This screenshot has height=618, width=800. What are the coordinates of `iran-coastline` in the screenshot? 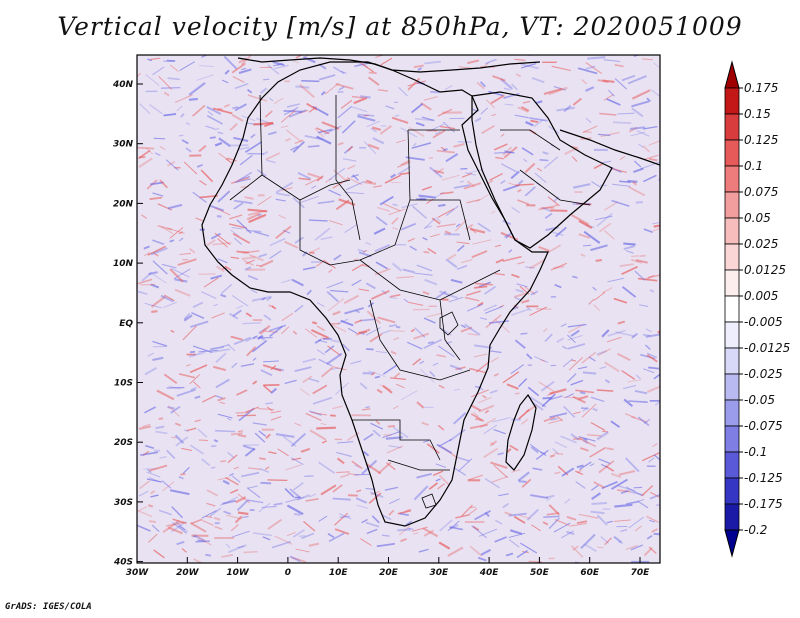 It's located at (609, 147).